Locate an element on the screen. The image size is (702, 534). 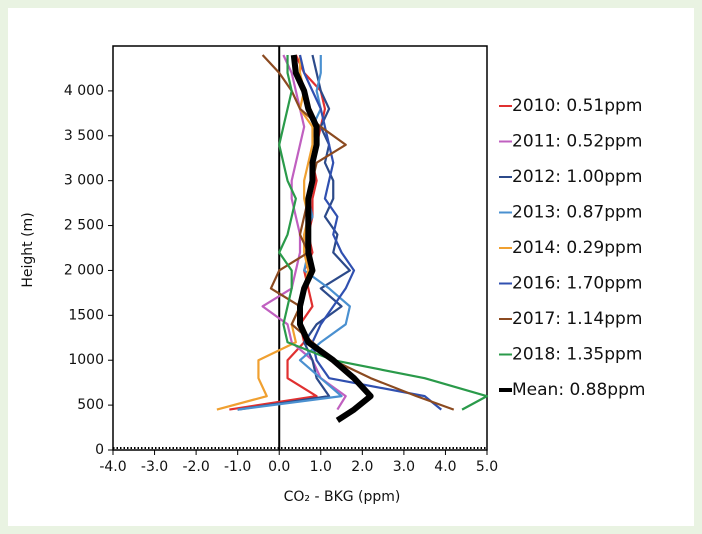
y-tick-label: 1500 is located at coordinates (86, 315).